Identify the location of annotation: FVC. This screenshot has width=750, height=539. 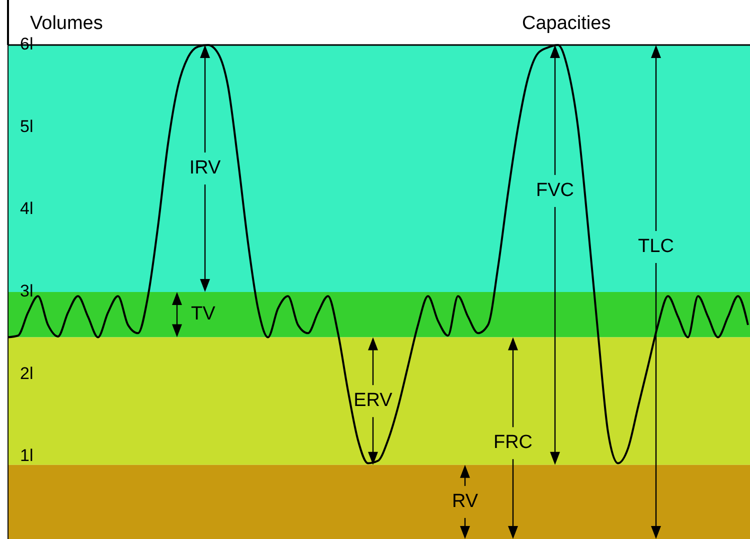
(555, 190).